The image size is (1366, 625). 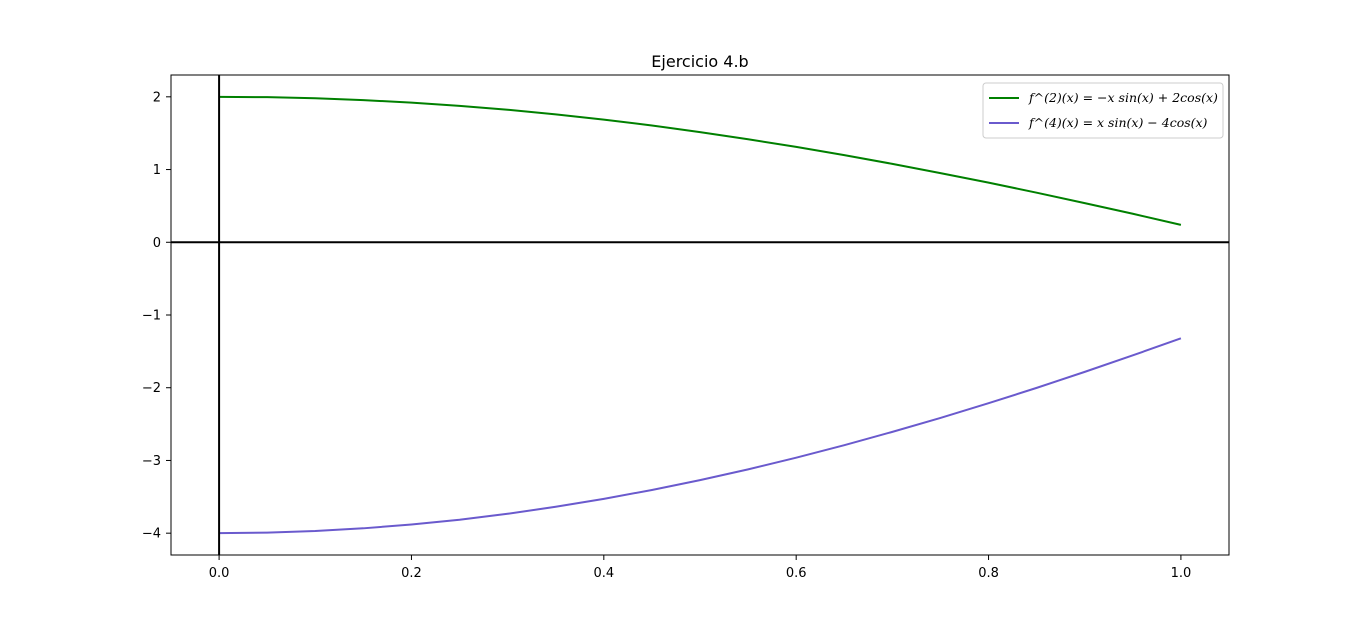 What do you see at coordinates (157, 170) in the screenshot?
I see `y-tick-label-1: 1` at bounding box center [157, 170].